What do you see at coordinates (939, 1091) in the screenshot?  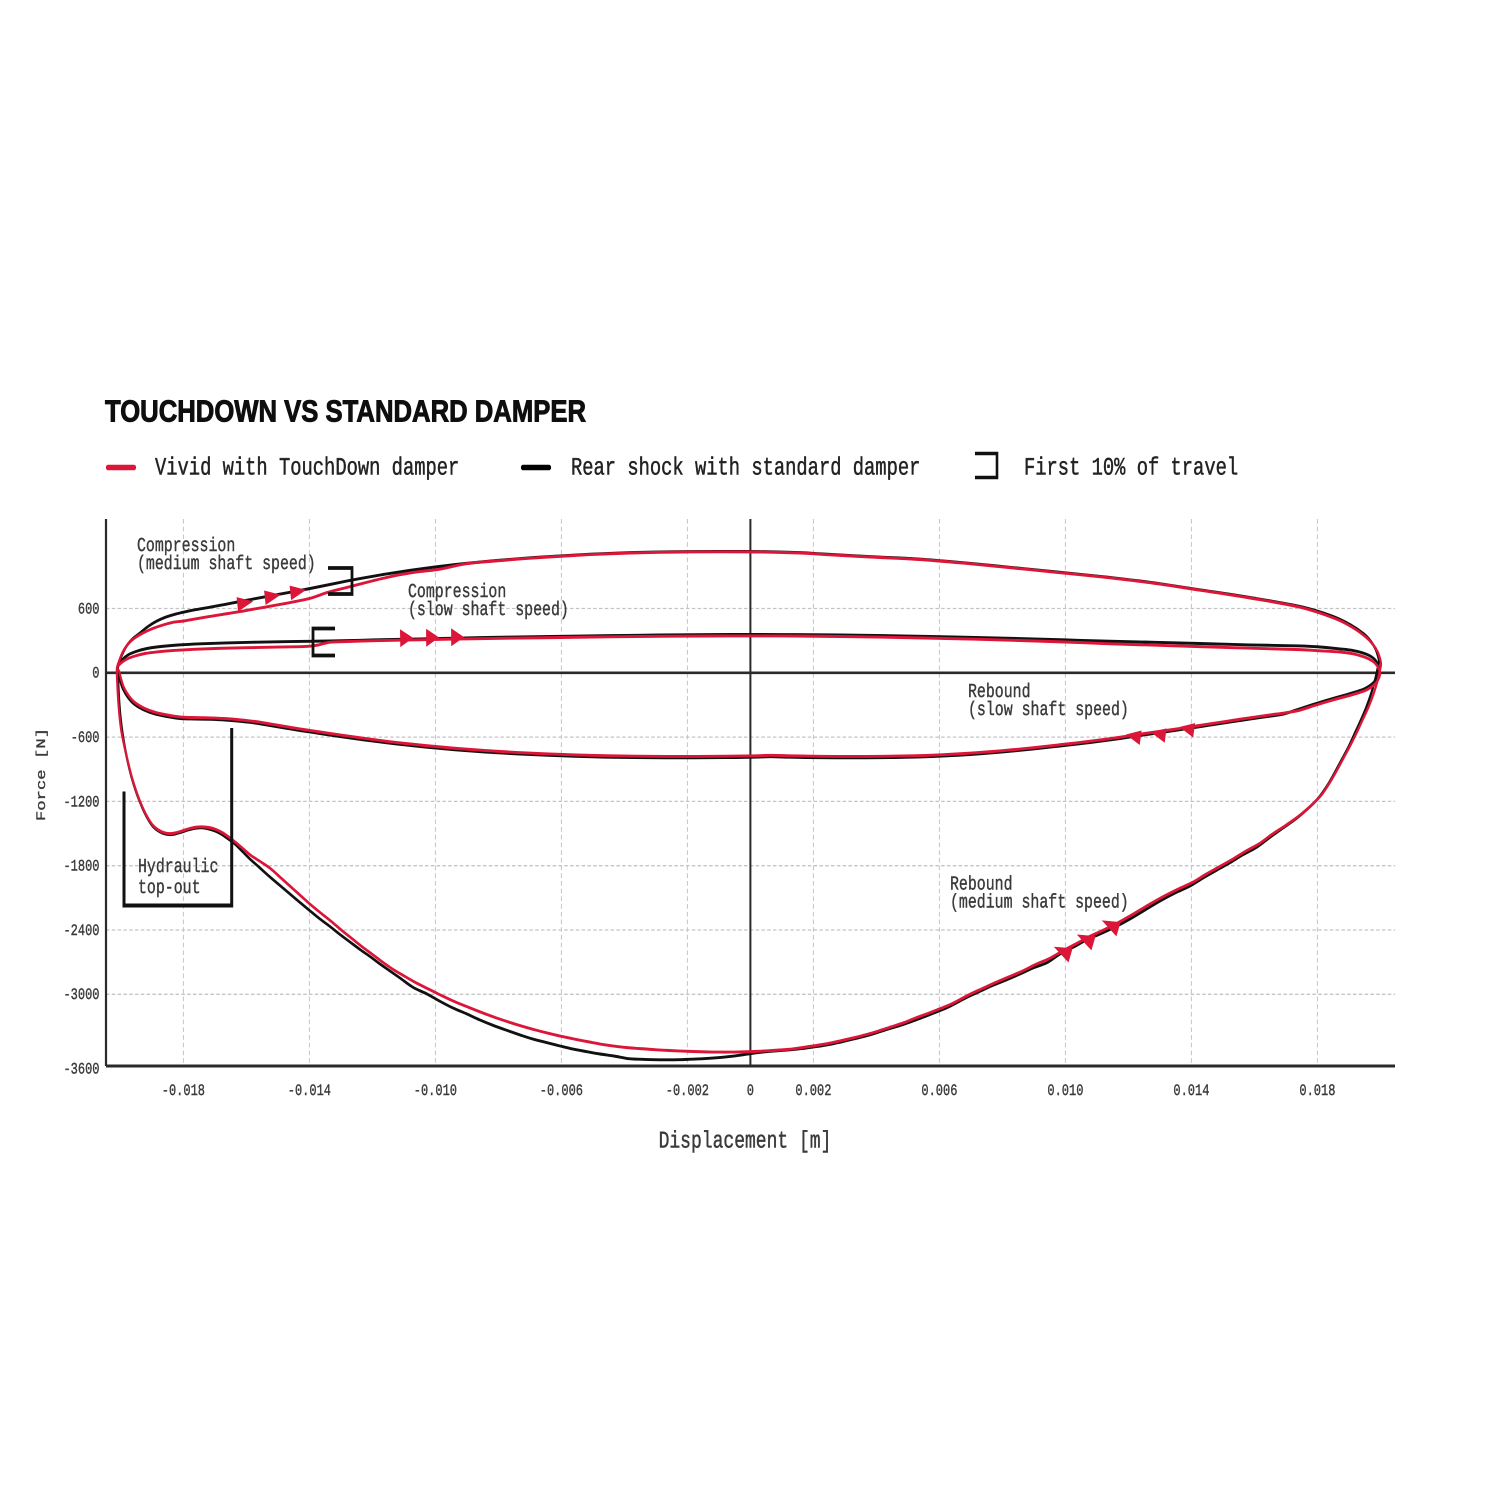 I see `svg-text: 0.006` at bounding box center [939, 1091].